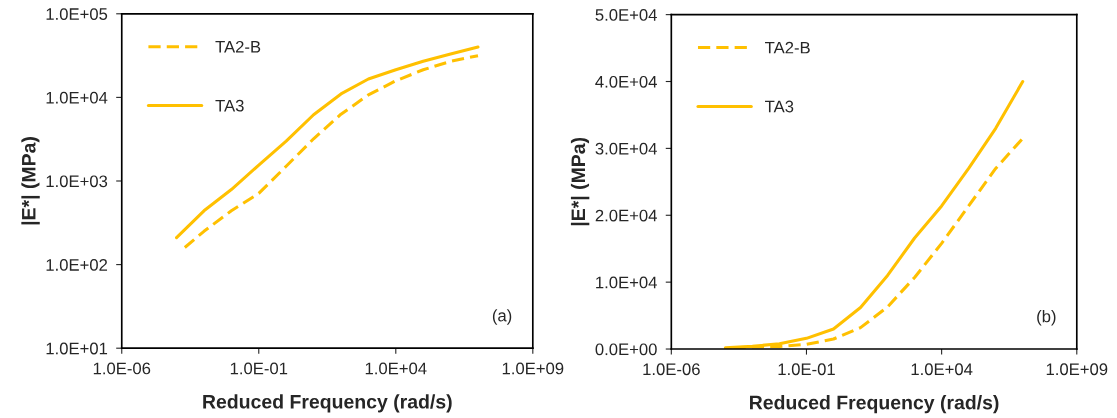  I want to click on annotation: (b), so click(1046, 318).